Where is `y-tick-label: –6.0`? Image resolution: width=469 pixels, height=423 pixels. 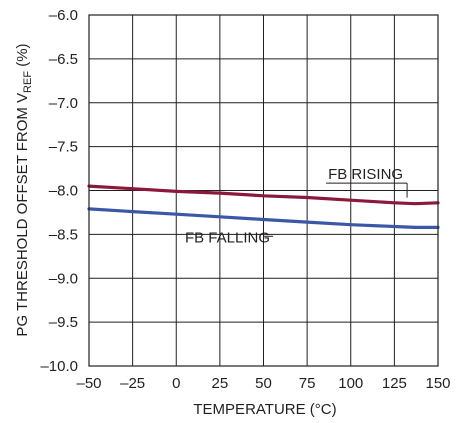 y-tick-label: –6.0 is located at coordinates (63, 15).